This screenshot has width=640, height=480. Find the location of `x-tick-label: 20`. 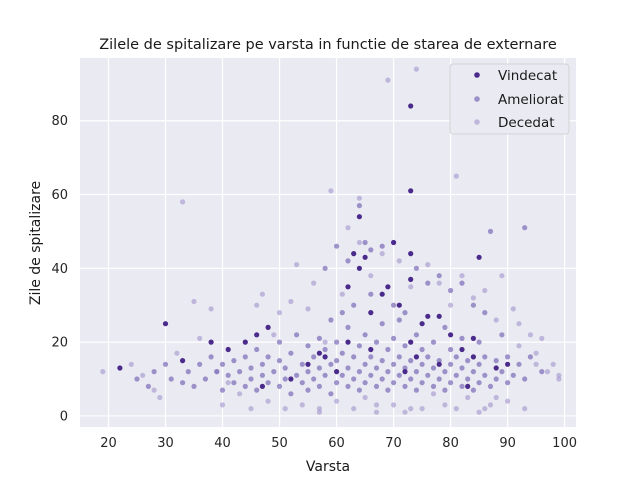

x-tick-label: 20 is located at coordinates (108, 443).